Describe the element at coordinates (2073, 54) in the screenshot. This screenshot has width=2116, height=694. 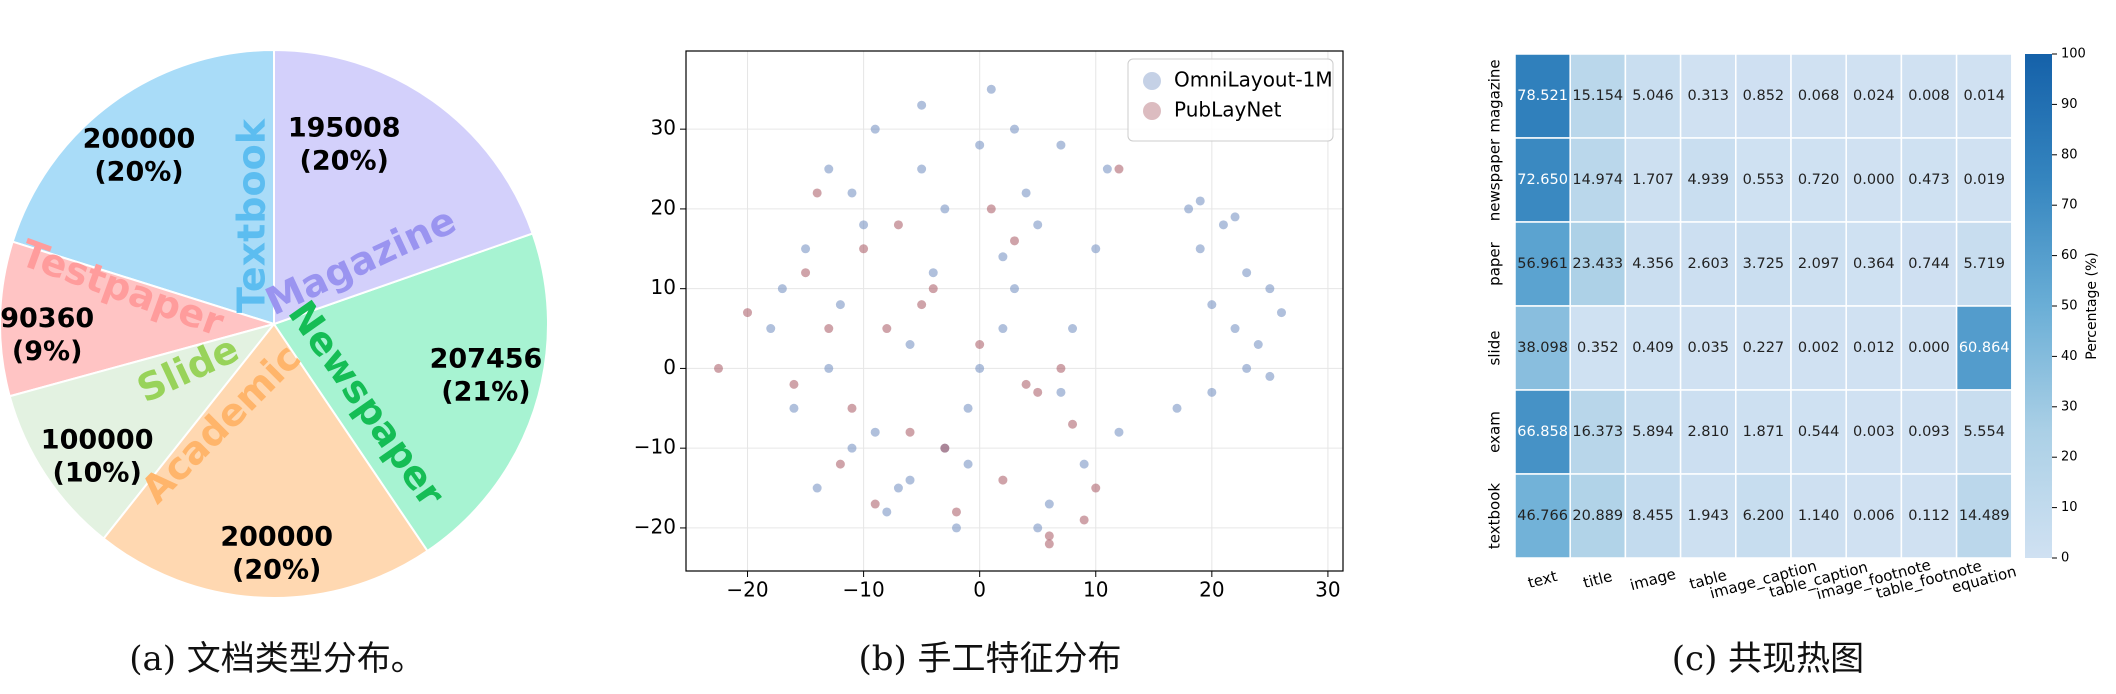
I see `colorbar-tick-label: 100` at that location.